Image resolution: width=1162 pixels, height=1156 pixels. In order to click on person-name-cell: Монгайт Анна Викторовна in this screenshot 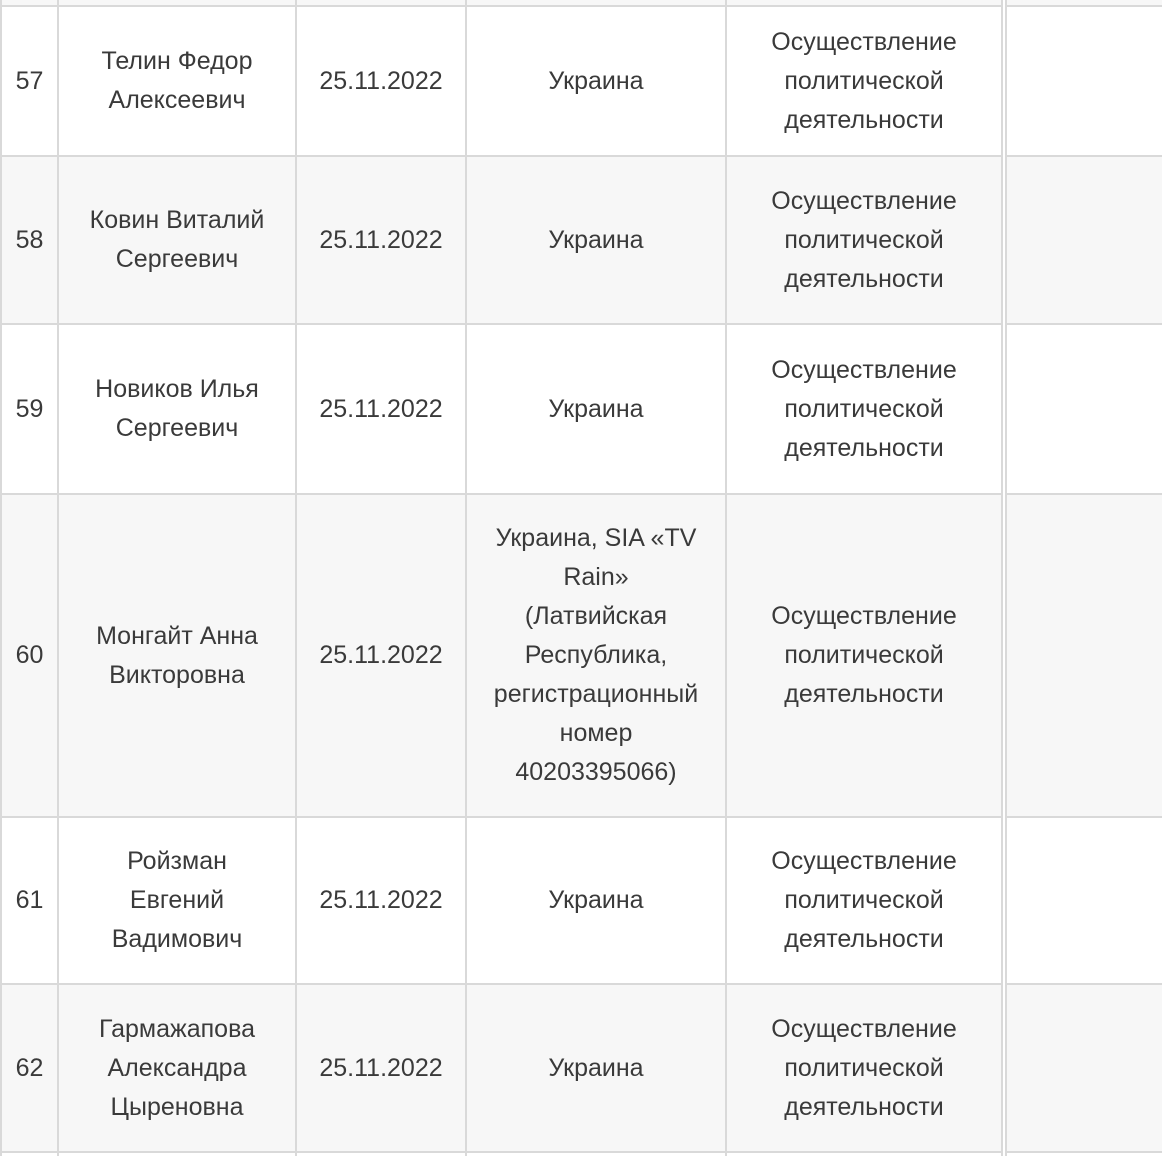, I will do `click(177, 655)`.